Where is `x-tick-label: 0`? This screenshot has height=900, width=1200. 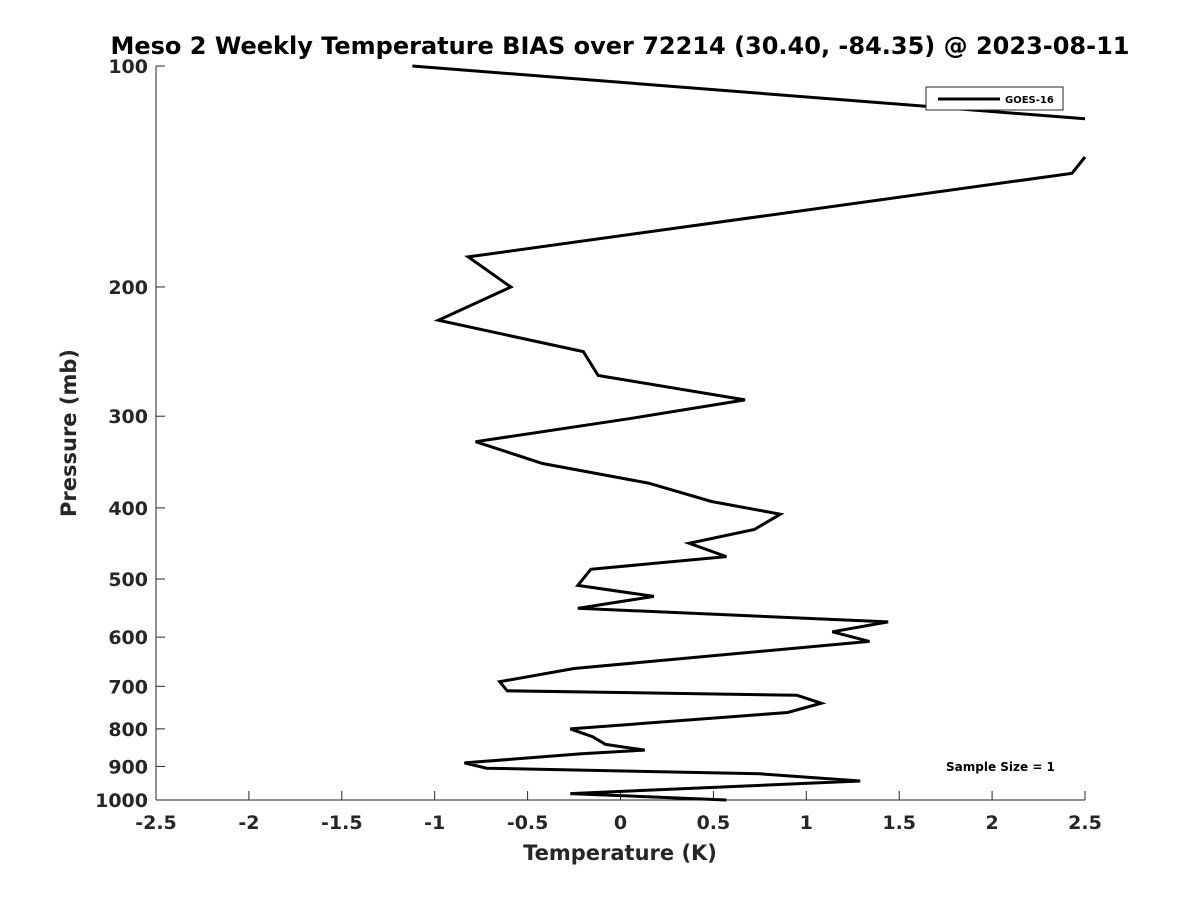
x-tick-label: 0 is located at coordinates (620, 823).